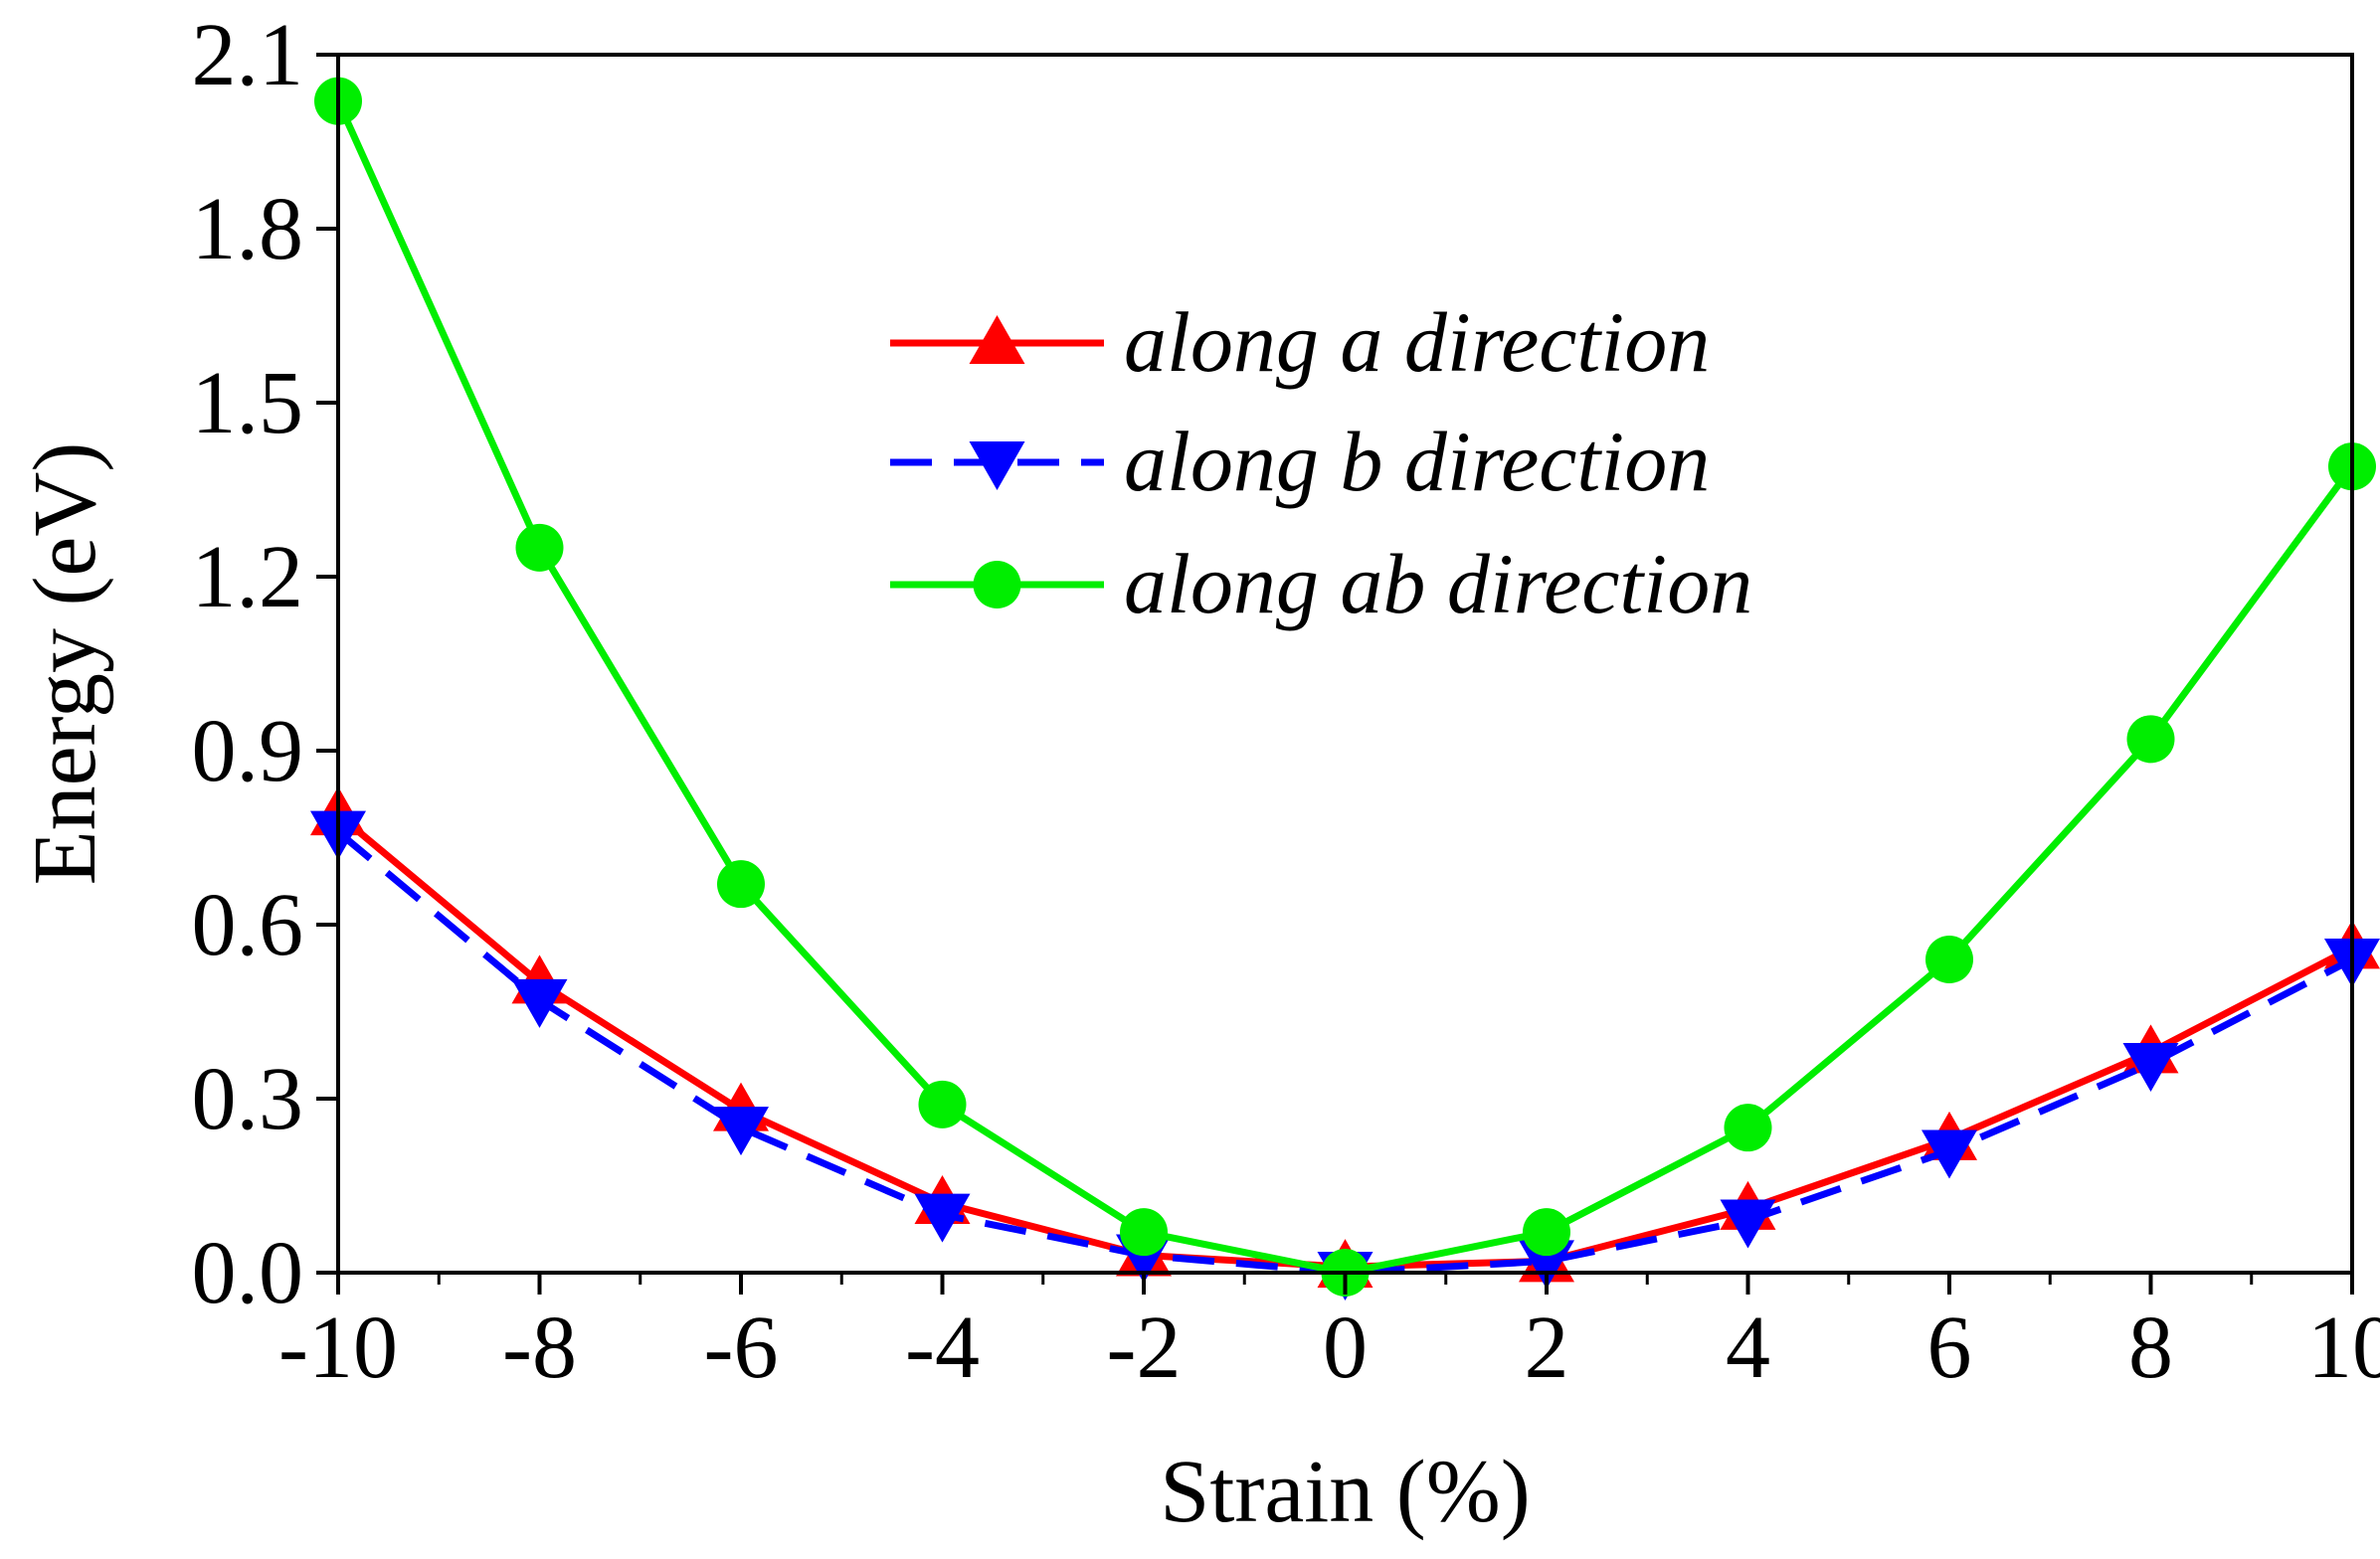 This screenshot has height=1559, width=2380. I want to click on x-tick-label: -8, so click(539, 1348).